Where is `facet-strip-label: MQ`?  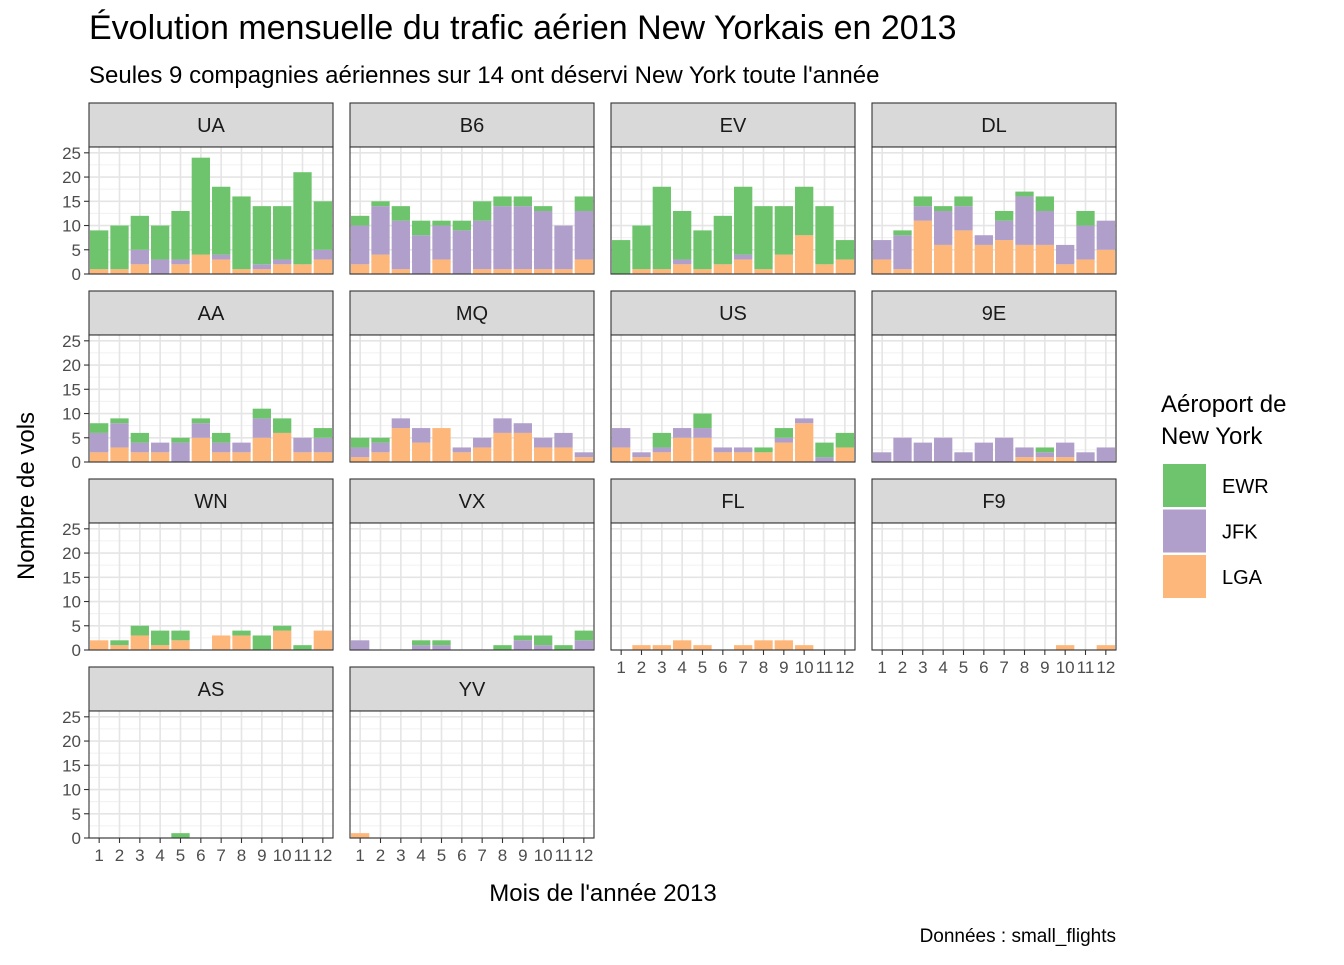
facet-strip-label: MQ is located at coordinates (472, 314).